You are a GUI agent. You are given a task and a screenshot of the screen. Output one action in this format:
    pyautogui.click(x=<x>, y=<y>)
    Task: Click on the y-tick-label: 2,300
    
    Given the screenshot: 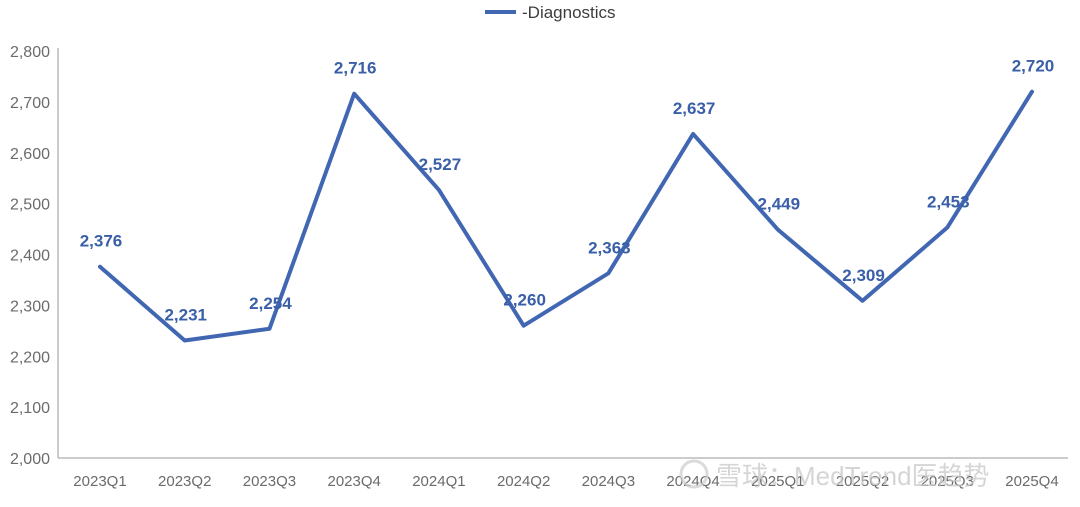 What is the action you would take?
    pyautogui.click(x=30, y=306)
    